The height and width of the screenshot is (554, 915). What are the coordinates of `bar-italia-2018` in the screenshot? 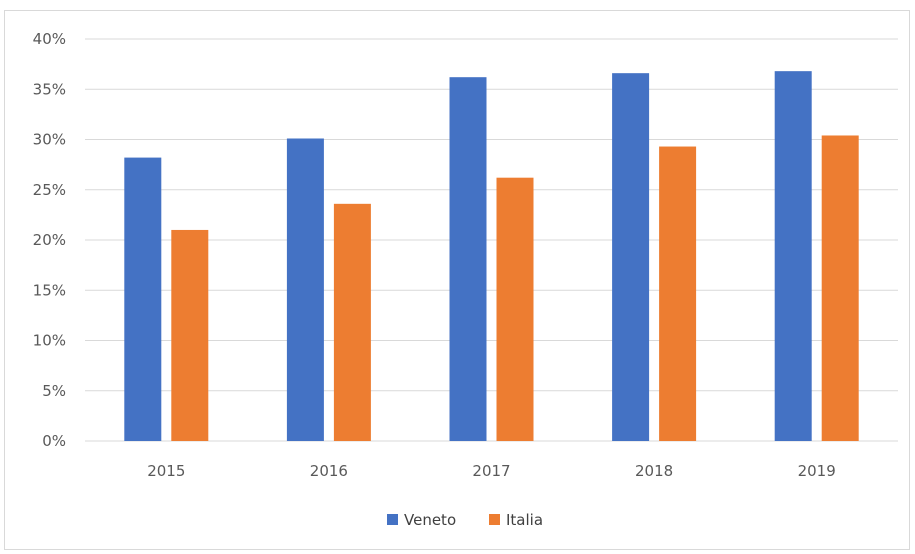 It's located at (678, 293).